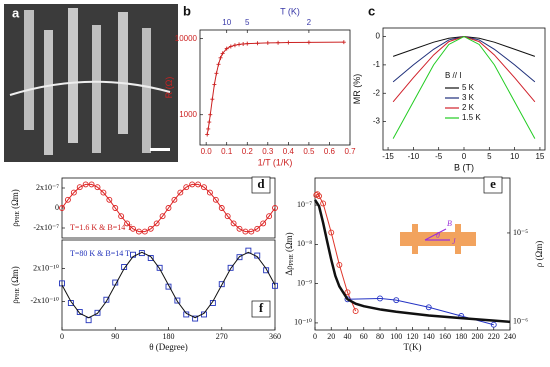 The image size is (550, 367). What do you see at coordinates (350, 151) in the screenshot?
I see `x-tick-label: 0.7` at bounding box center [350, 151].